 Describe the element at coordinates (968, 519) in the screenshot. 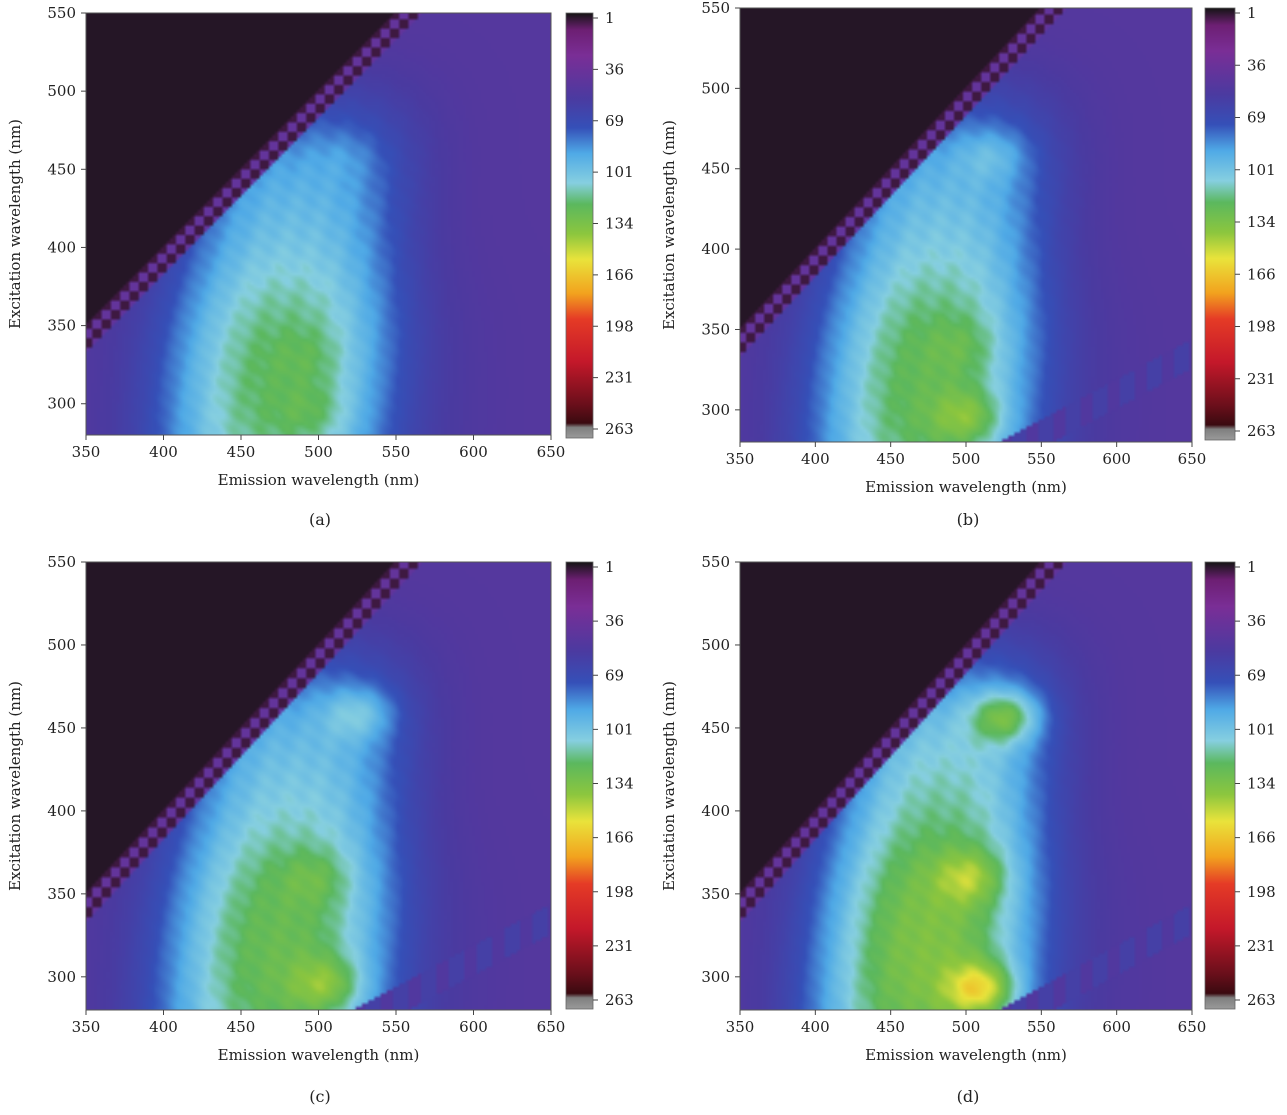

I see `panel-label: (b)` at that location.